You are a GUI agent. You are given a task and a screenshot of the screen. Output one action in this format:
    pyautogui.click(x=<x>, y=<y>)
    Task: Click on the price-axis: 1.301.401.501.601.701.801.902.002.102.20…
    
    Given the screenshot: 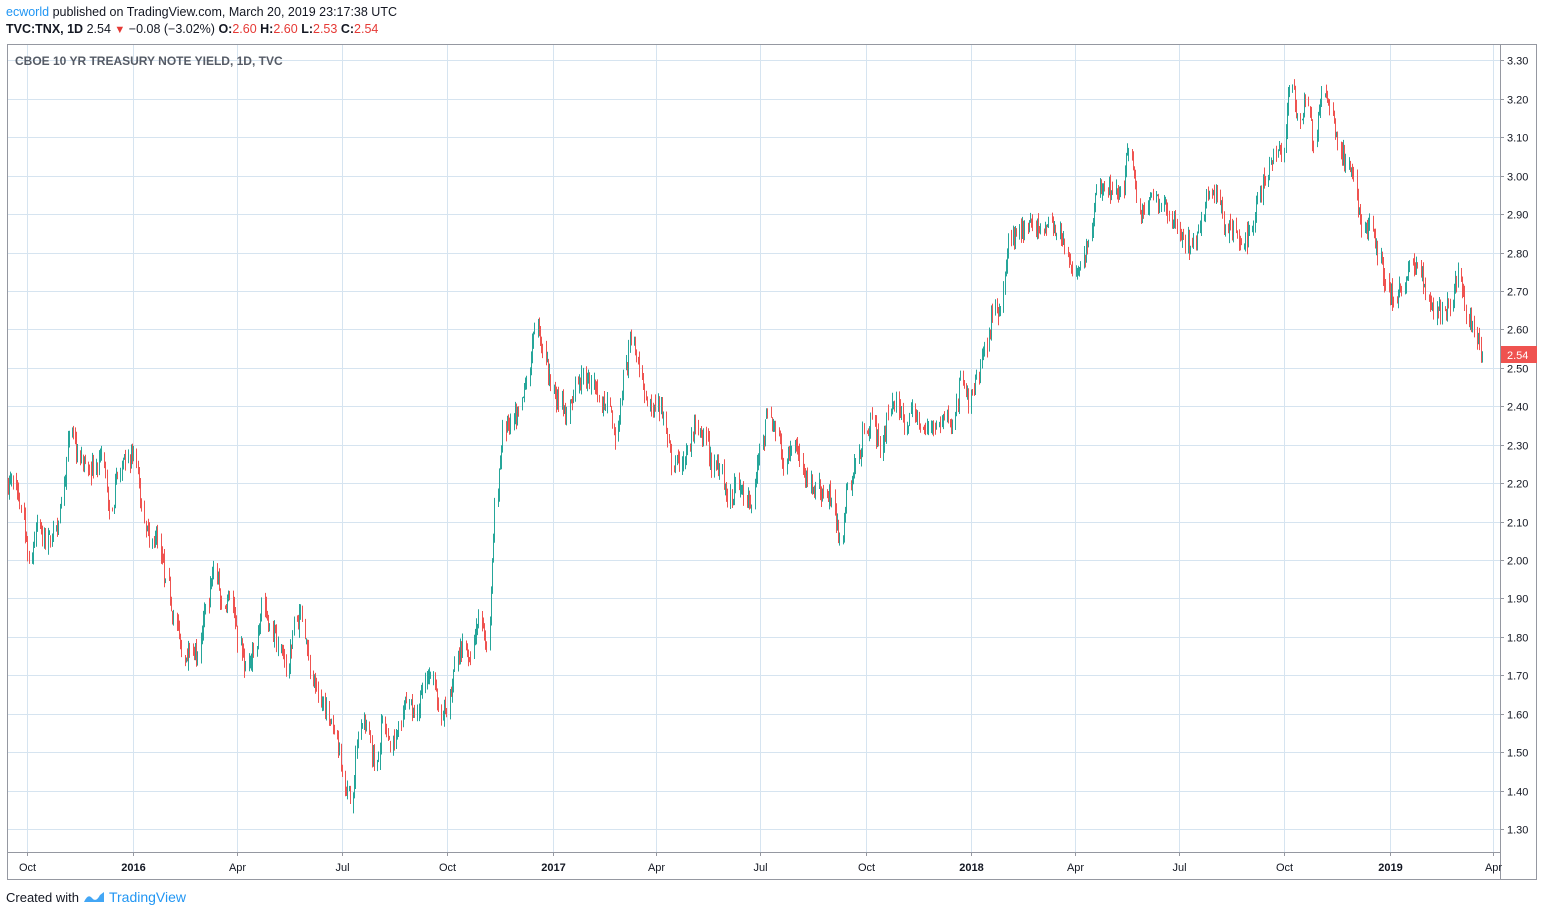 What is the action you would take?
    pyautogui.click(x=1514, y=446)
    